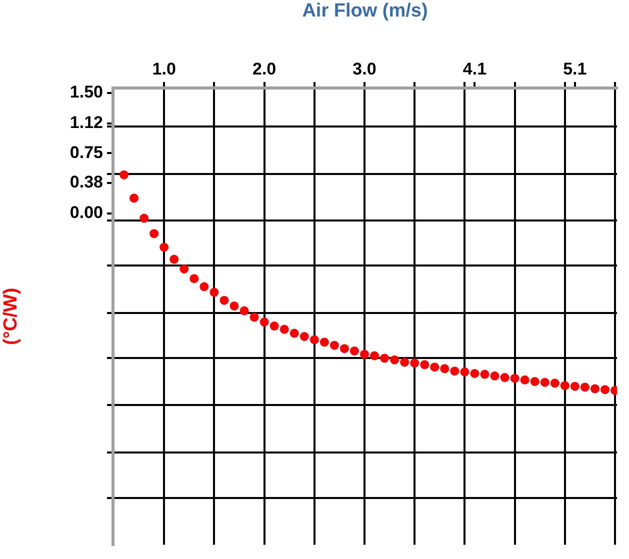 The width and height of the screenshot is (629, 559). I want to click on y-tick-label: 1.50, so click(86, 92).